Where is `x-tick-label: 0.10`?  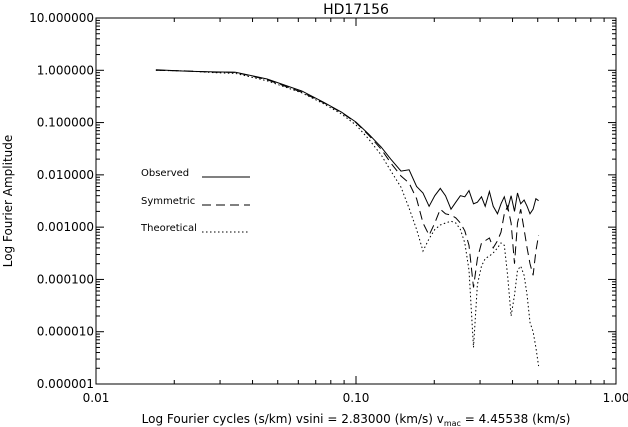 x-tick-label: 0.10 is located at coordinates (356, 398).